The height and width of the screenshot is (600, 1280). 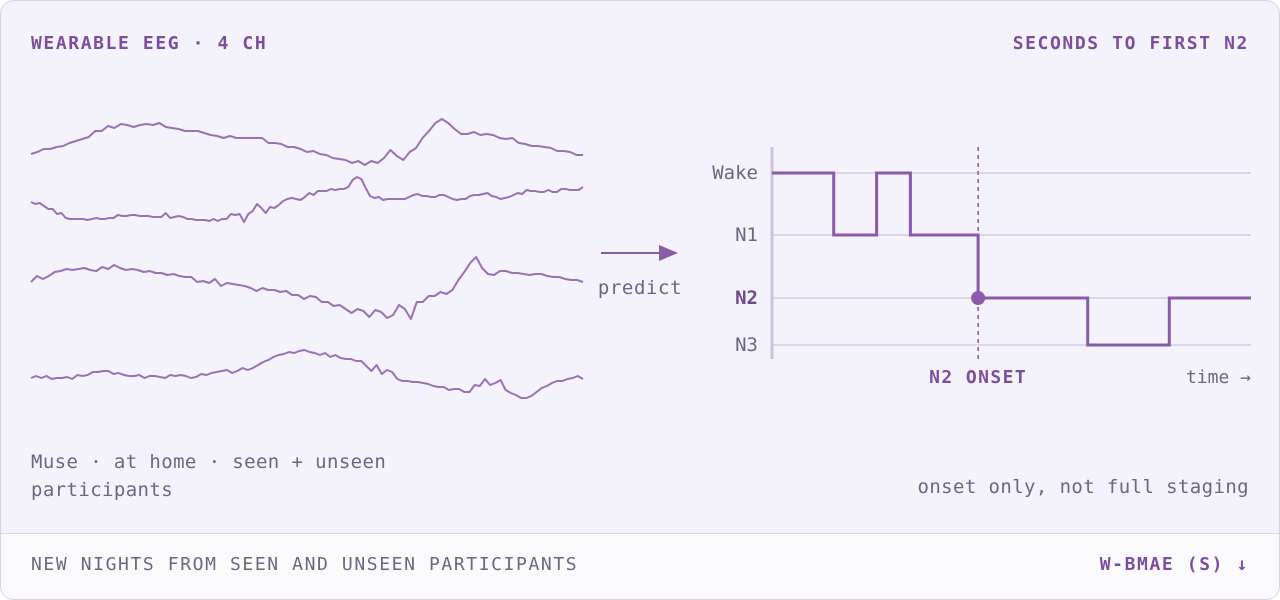 What do you see at coordinates (1130, 43) in the screenshot?
I see `target-title: SECONDS TO FIRST N2` at bounding box center [1130, 43].